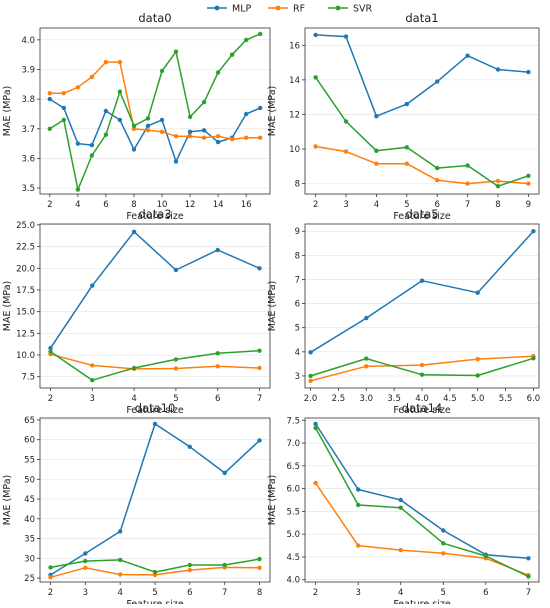 The image size is (550, 608). Describe the element at coordinates (450, 399) in the screenshot. I see `x-tick-label: 4.5` at that location.